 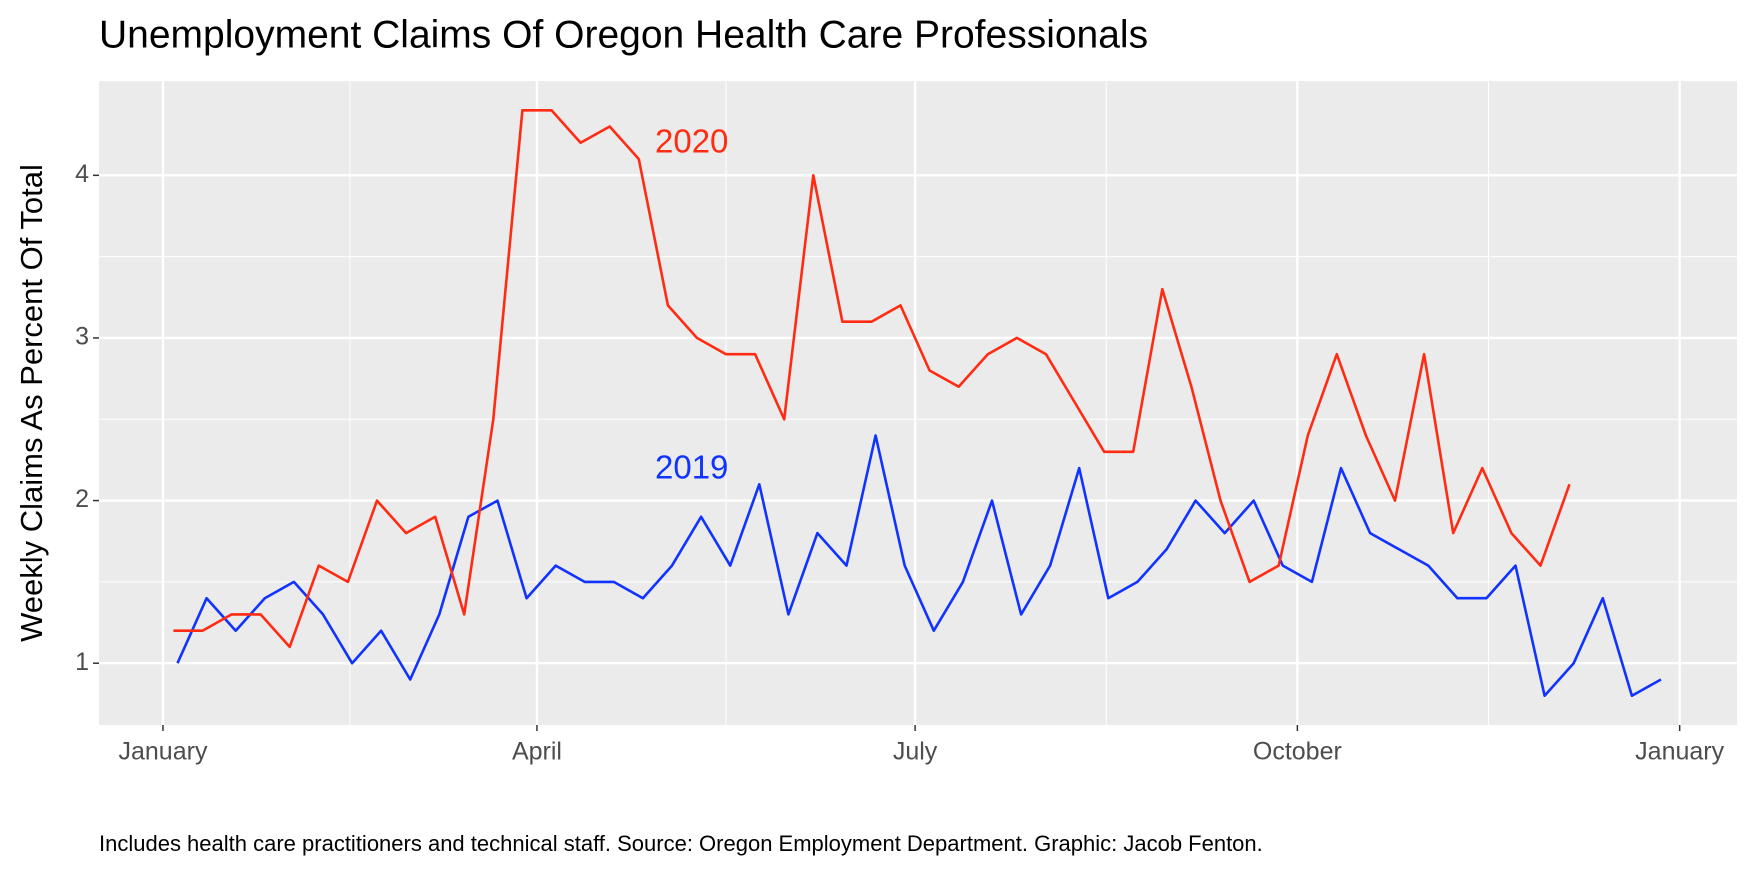 What do you see at coordinates (1297, 752) in the screenshot?
I see `x-tick-label: October` at bounding box center [1297, 752].